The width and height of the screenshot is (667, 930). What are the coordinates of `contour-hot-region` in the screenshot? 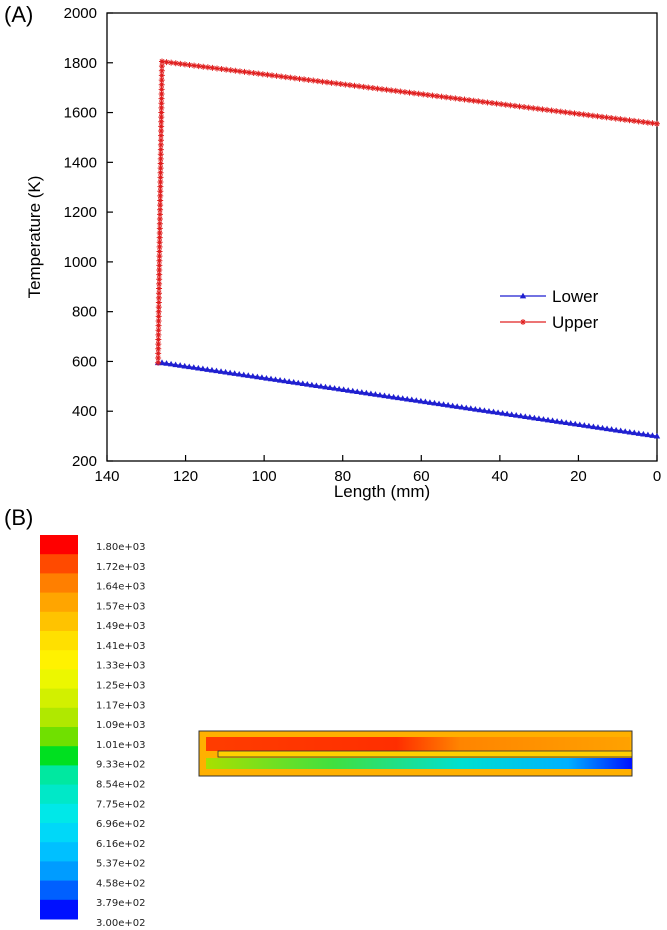 It's located at (418, 744).